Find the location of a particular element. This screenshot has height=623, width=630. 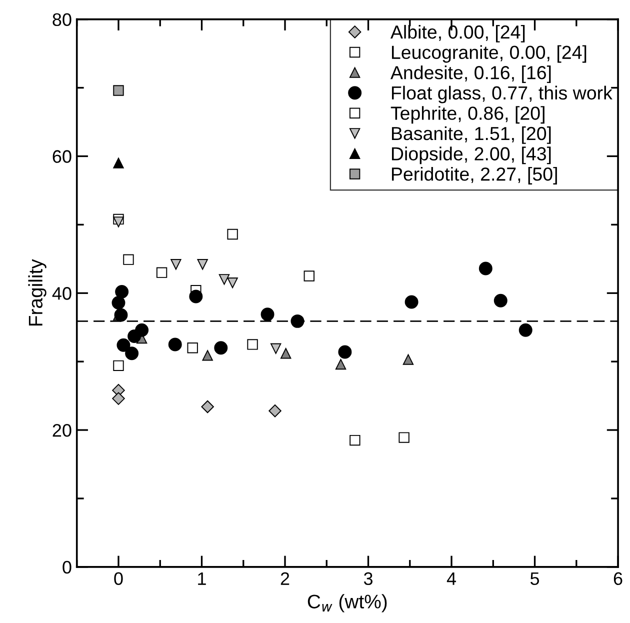

y-tick-label: 0 is located at coordinates (67, 567).